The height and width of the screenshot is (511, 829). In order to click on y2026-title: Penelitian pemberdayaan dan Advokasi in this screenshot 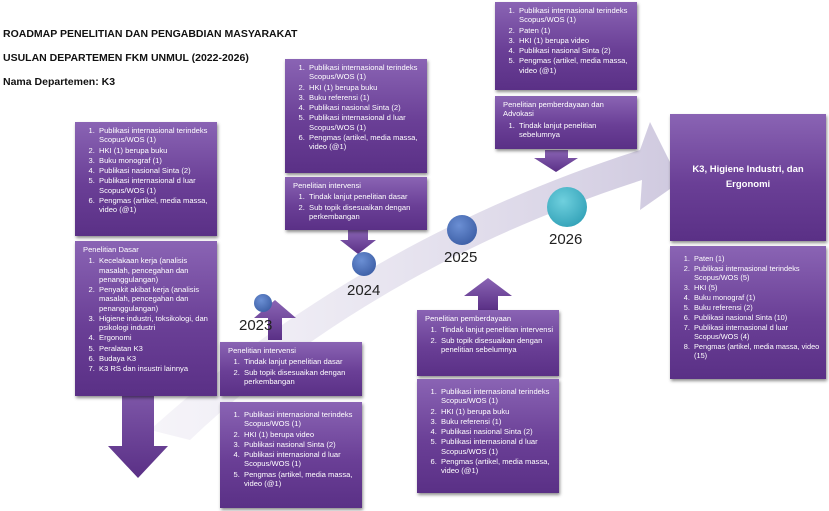, I will do `click(553, 109)`.